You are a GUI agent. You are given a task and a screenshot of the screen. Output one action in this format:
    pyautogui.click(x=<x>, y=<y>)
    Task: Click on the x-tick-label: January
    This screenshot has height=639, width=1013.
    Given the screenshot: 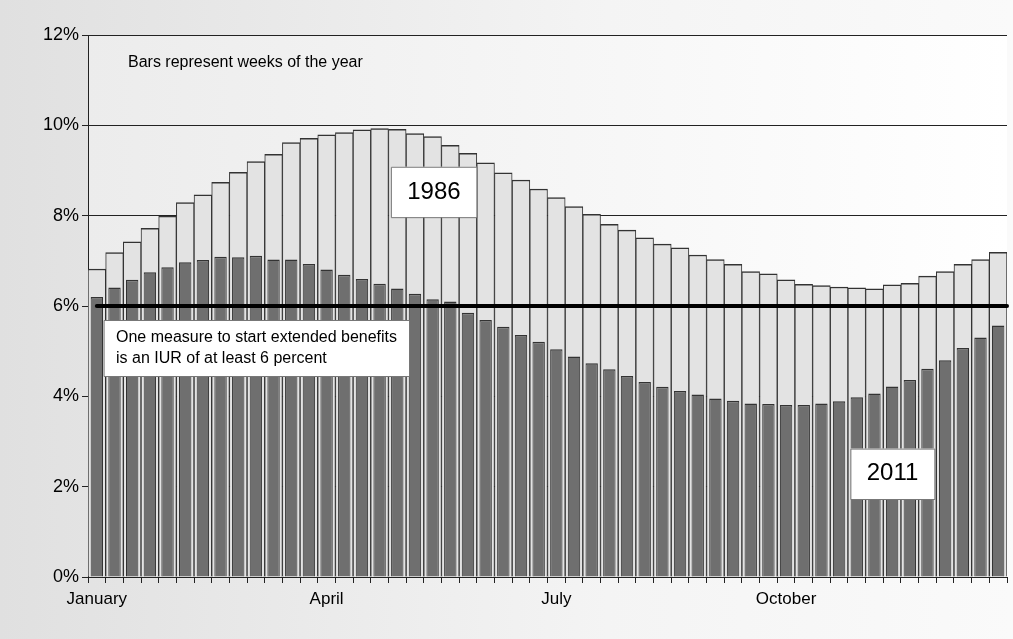 What is the action you would take?
    pyautogui.click(x=97, y=598)
    